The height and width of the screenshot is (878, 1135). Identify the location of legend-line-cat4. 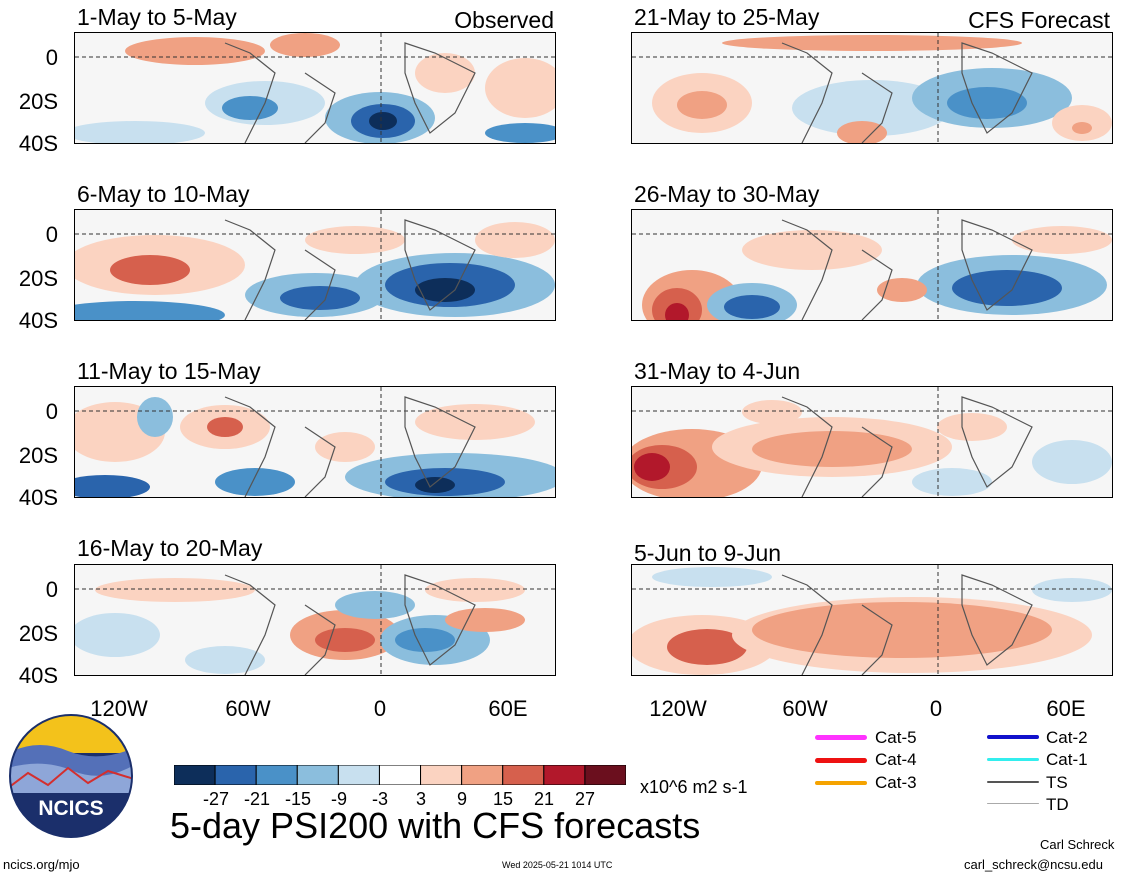
(841, 760).